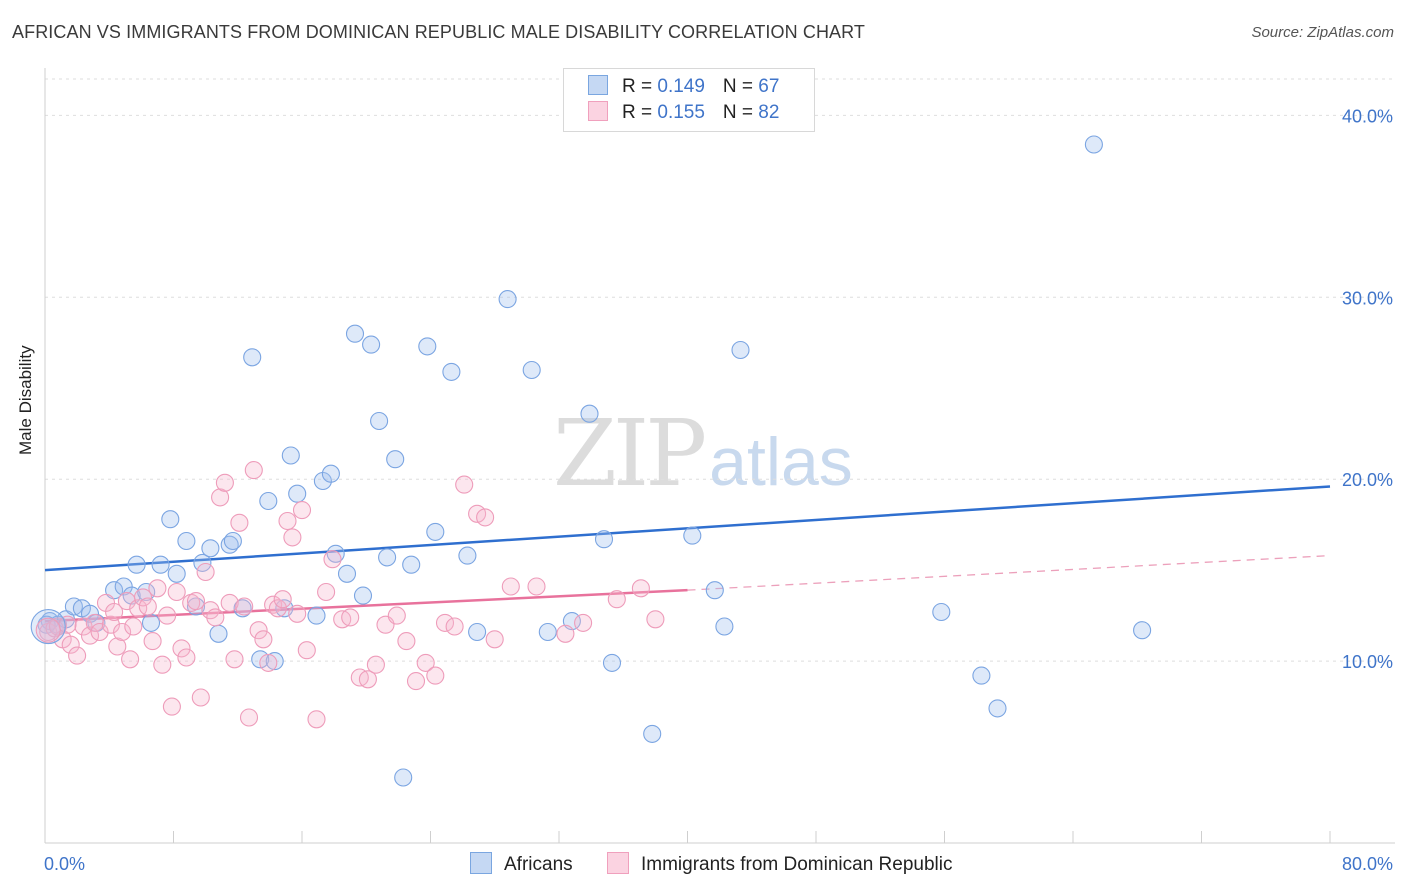 This screenshot has height=892, width=1406. What do you see at coordinates (630, 453) in the screenshot?
I see `watermark-zip: ZIP` at bounding box center [630, 453].